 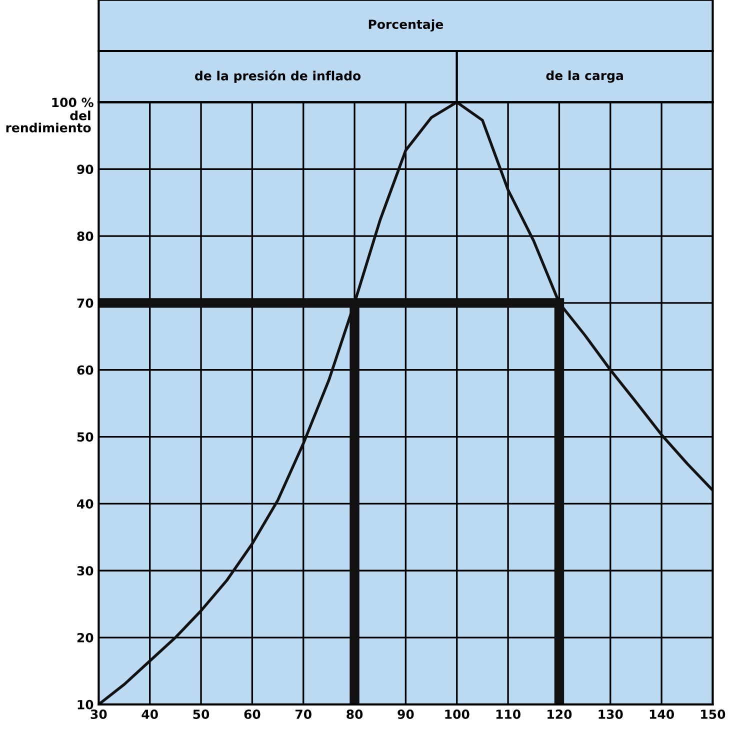 I want to click on y-tick-label: 50, so click(x=85, y=437).